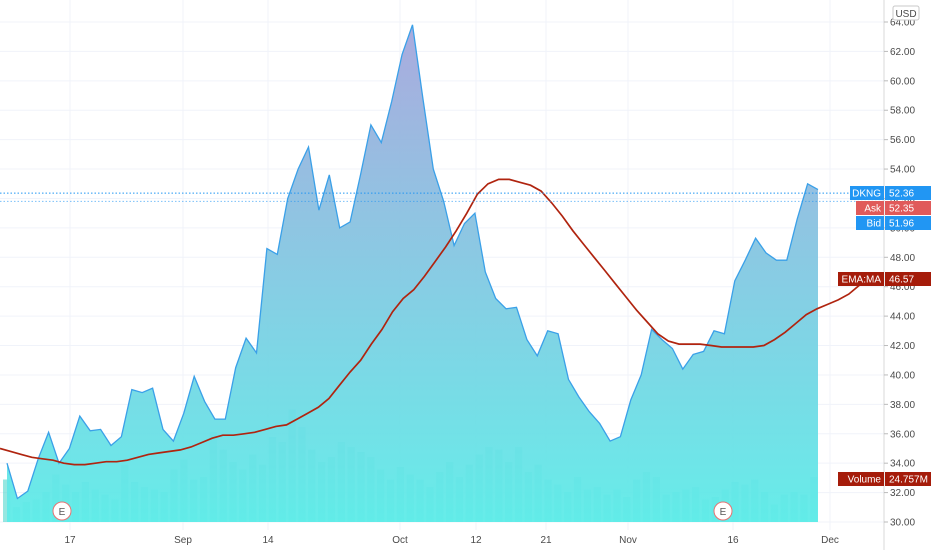 The image size is (932, 550). Describe the element at coordinates (902, 170) in the screenshot. I see `y-tick-label: 54.00` at that location.